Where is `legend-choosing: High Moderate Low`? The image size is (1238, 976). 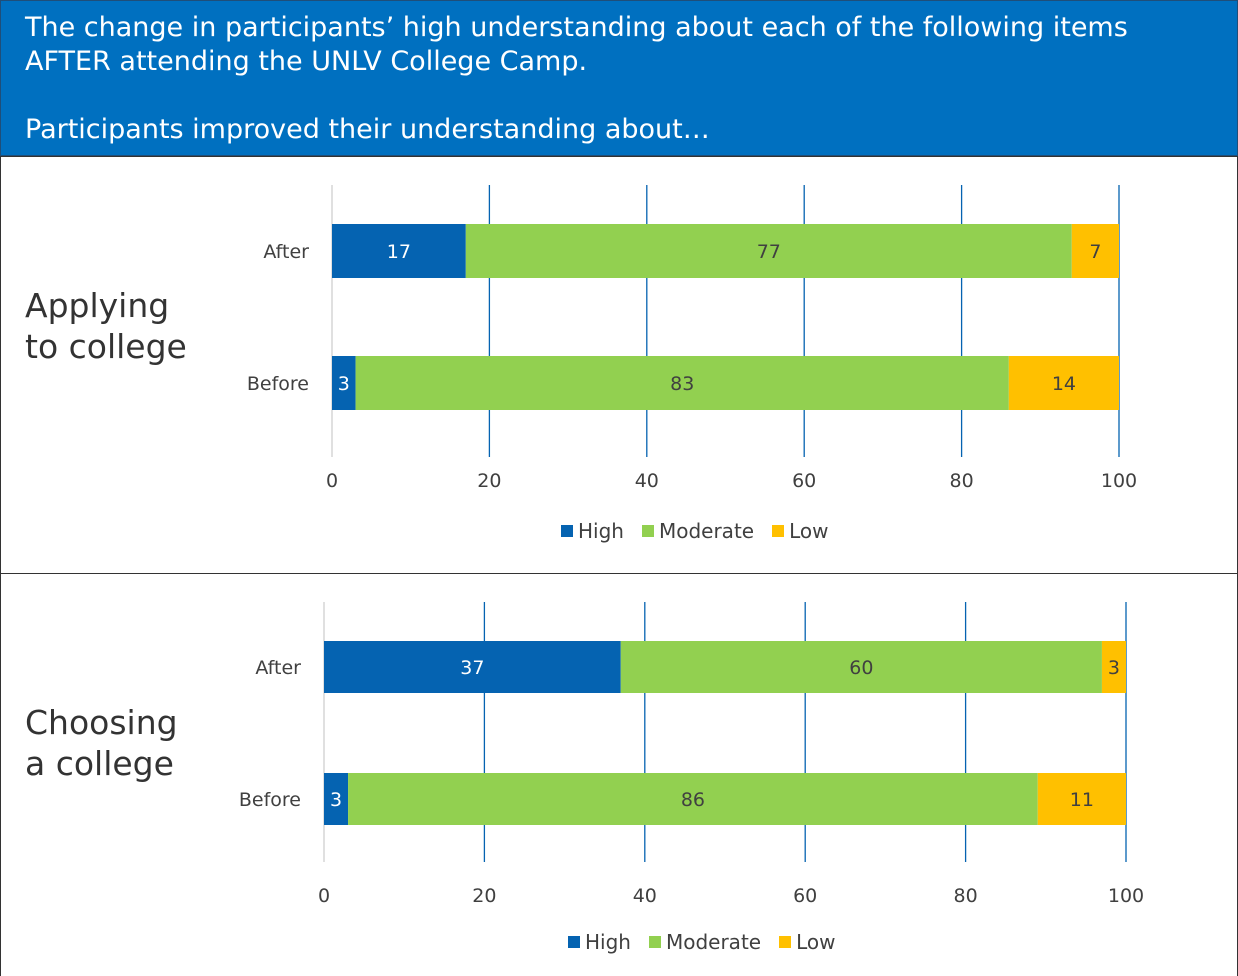
legend-choosing: High Moderate Low is located at coordinates (710, 942).